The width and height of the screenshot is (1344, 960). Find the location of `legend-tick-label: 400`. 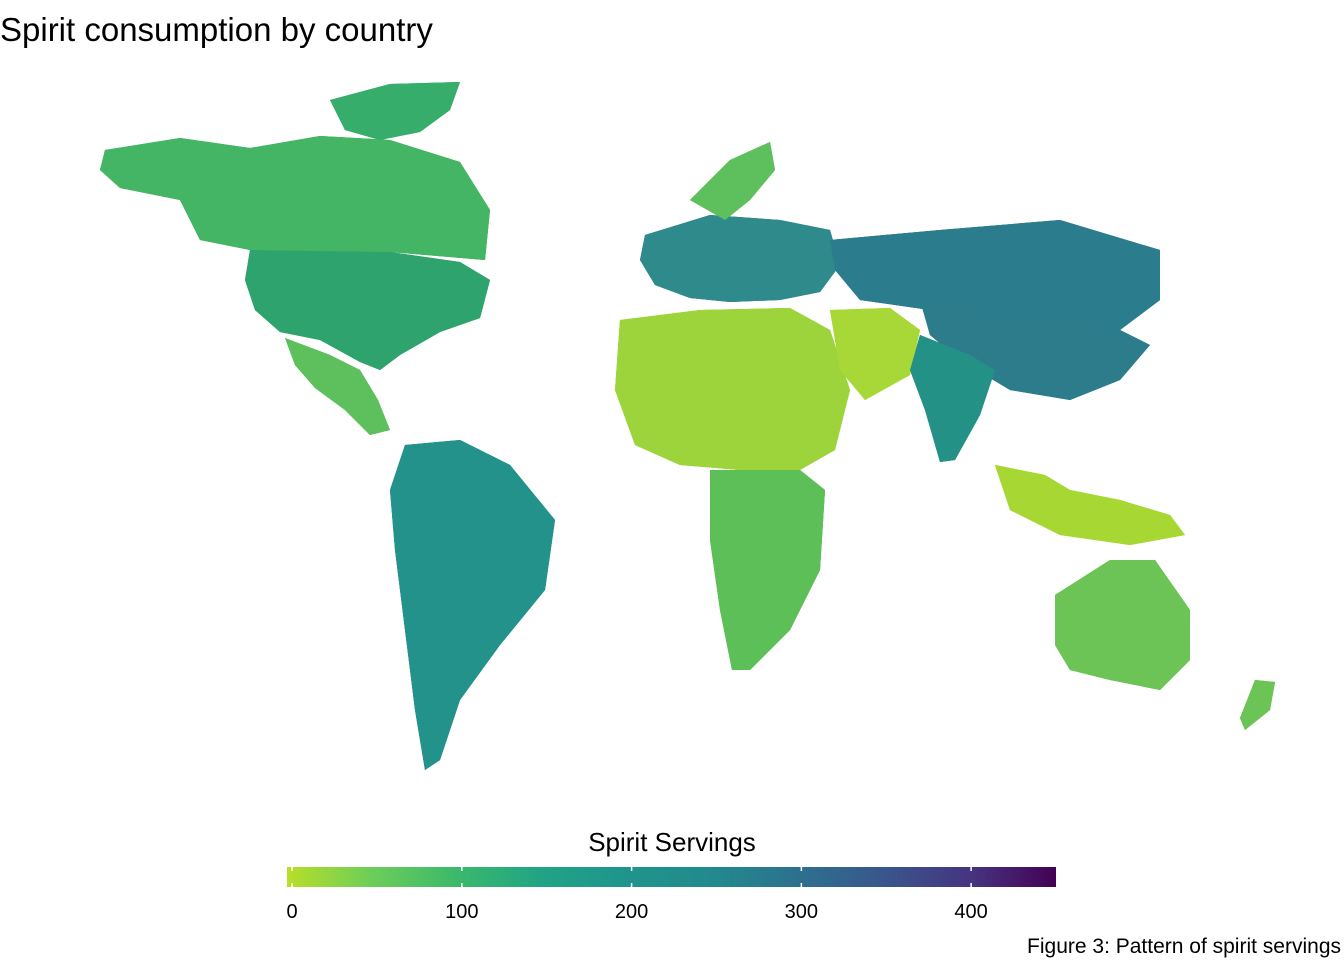

legend-tick-label: 400 is located at coordinates (971, 912).